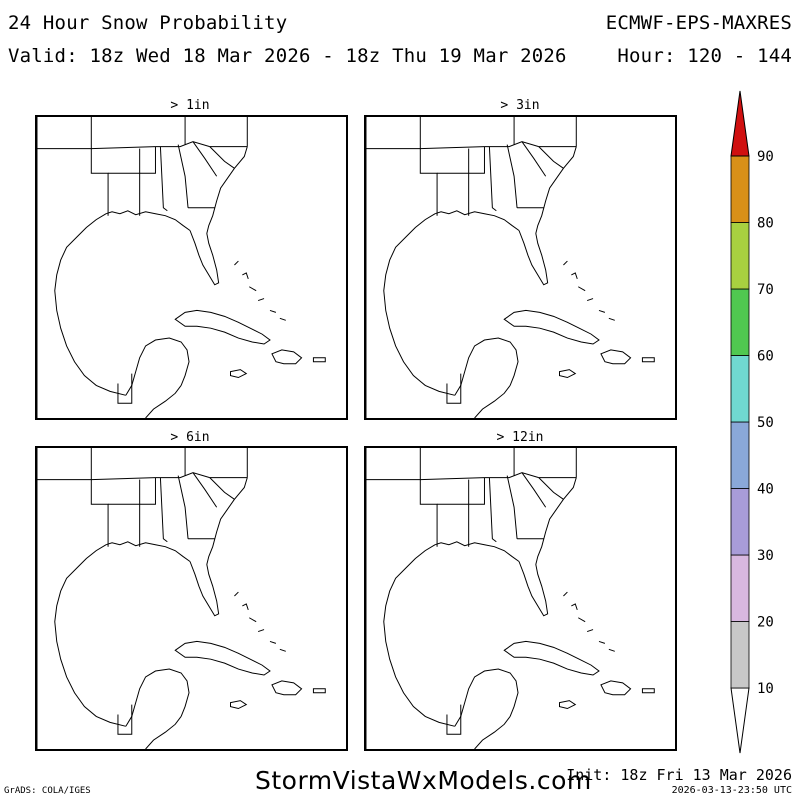 The image size is (800, 800). Describe the element at coordinates (765, 556) in the screenshot. I see `colorbar-tick-label: 30` at that location.